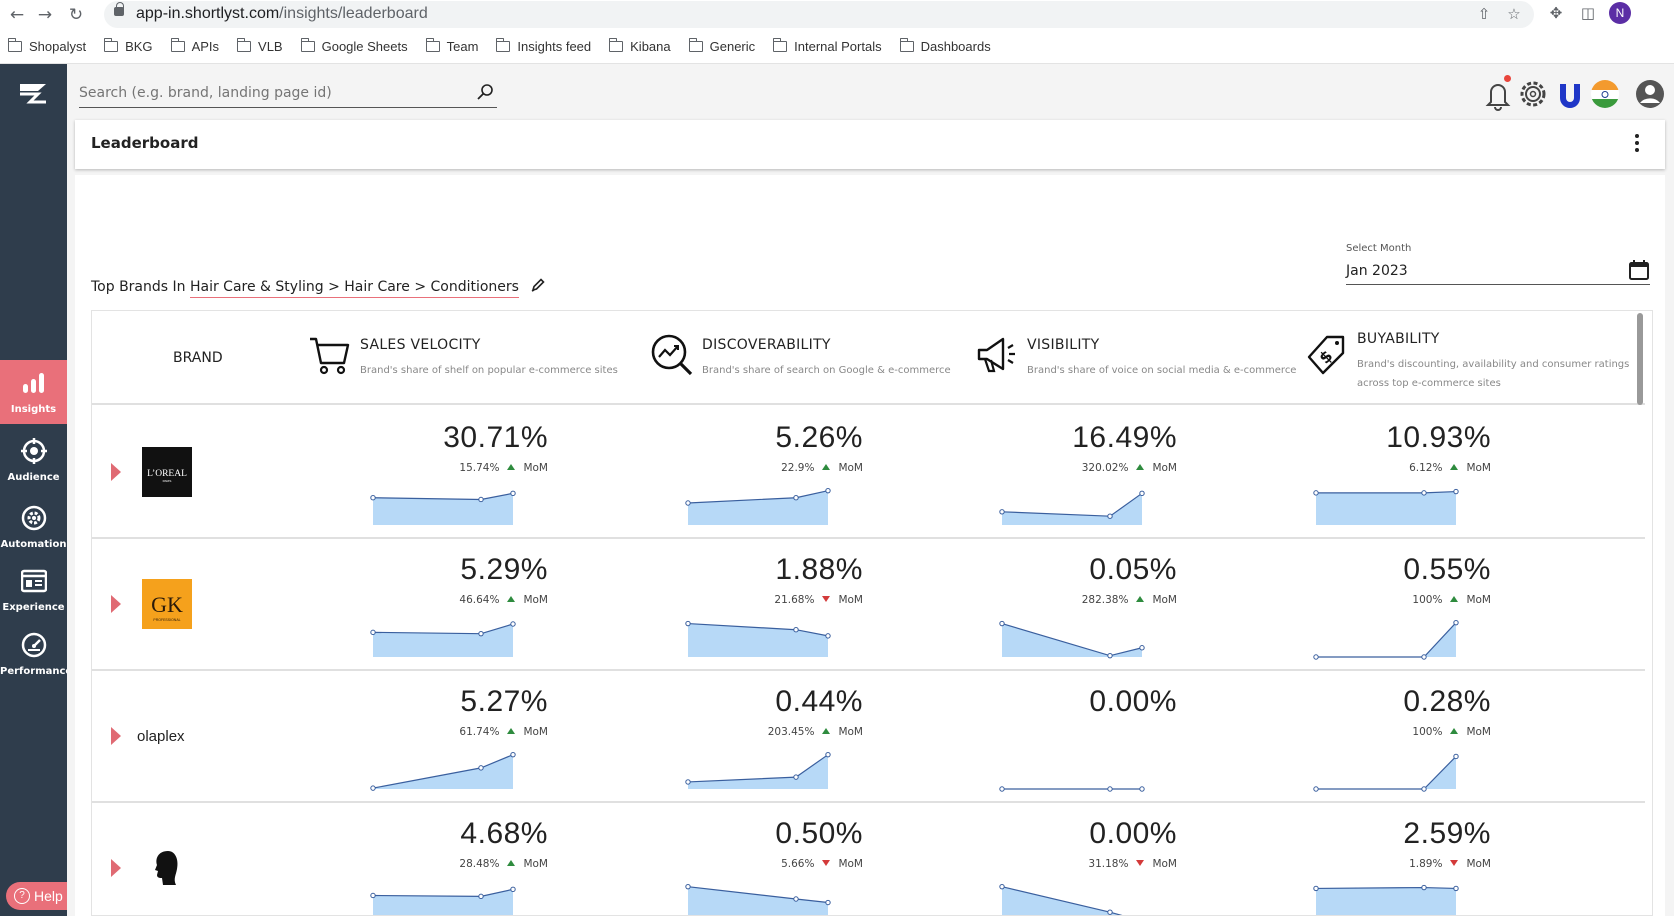  What do you see at coordinates (1498, 272) in the screenshot?
I see `month-picker: Jan 2023` at bounding box center [1498, 272].